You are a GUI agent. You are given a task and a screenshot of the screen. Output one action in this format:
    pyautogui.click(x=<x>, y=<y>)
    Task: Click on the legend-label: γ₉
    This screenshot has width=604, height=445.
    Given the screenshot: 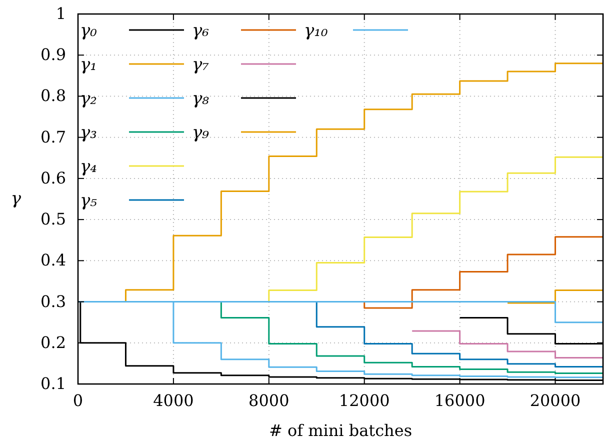 What is the action you would take?
    pyautogui.click(x=201, y=133)
    